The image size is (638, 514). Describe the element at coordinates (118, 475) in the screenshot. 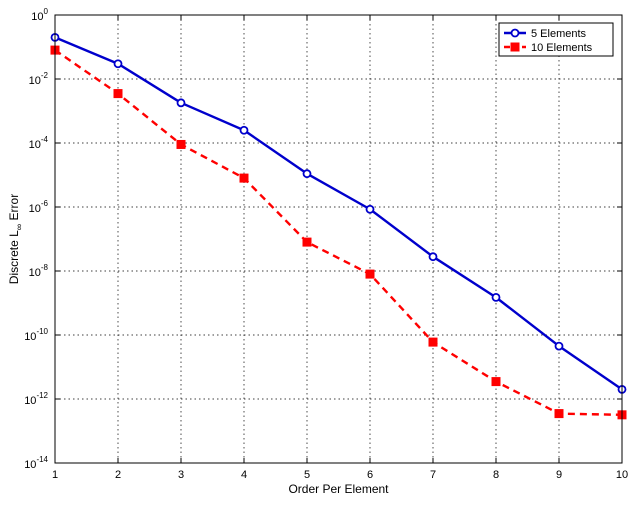

I see `x-tick-label: 2` at that location.